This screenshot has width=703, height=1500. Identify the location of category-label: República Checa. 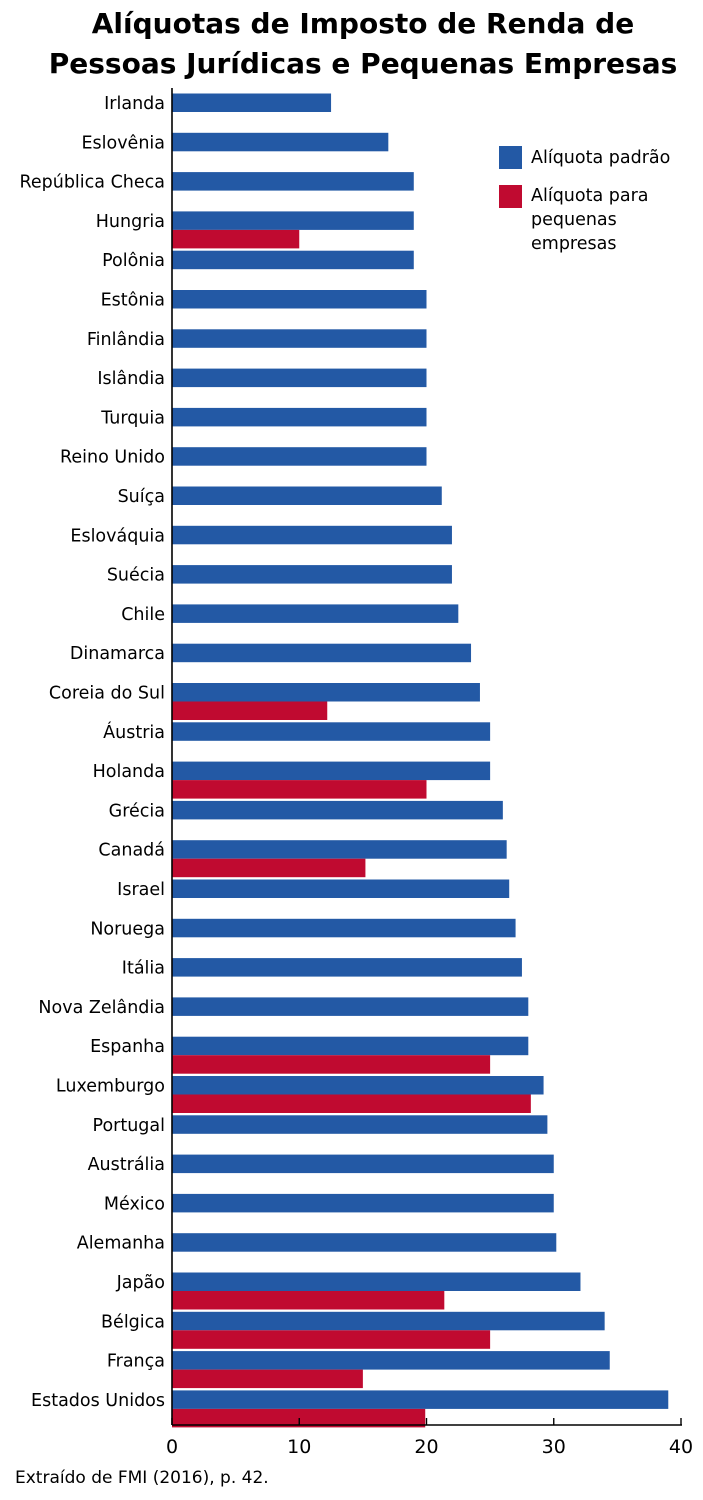
(92, 183).